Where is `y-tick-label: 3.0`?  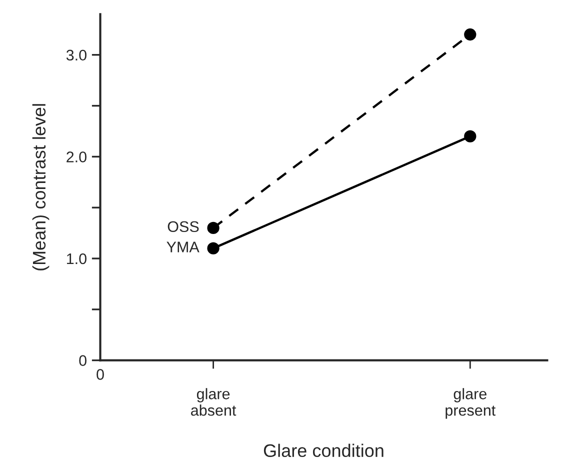
y-tick-label: 3.0 is located at coordinates (76, 55).